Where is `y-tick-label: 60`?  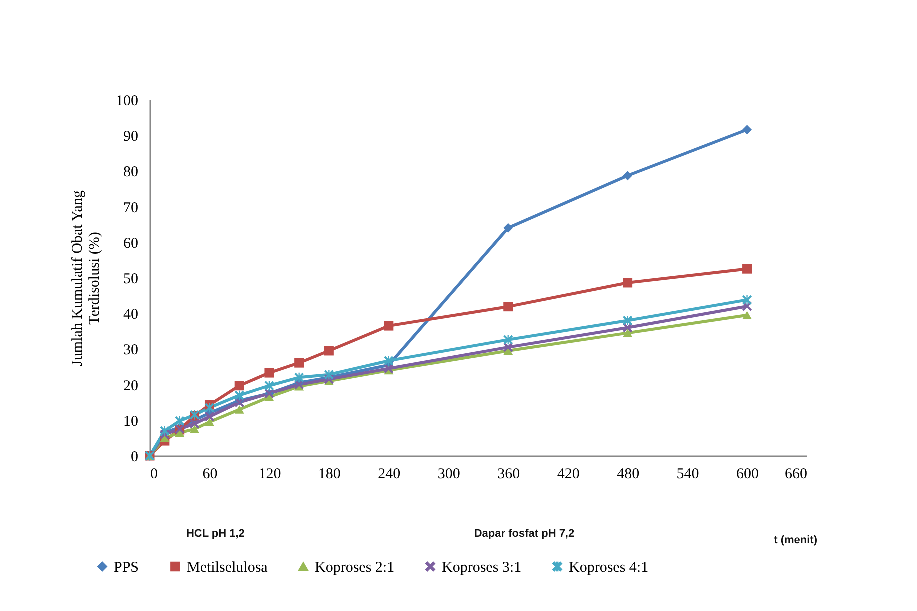
y-tick-label: 60 is located at coordinates (131, 244).